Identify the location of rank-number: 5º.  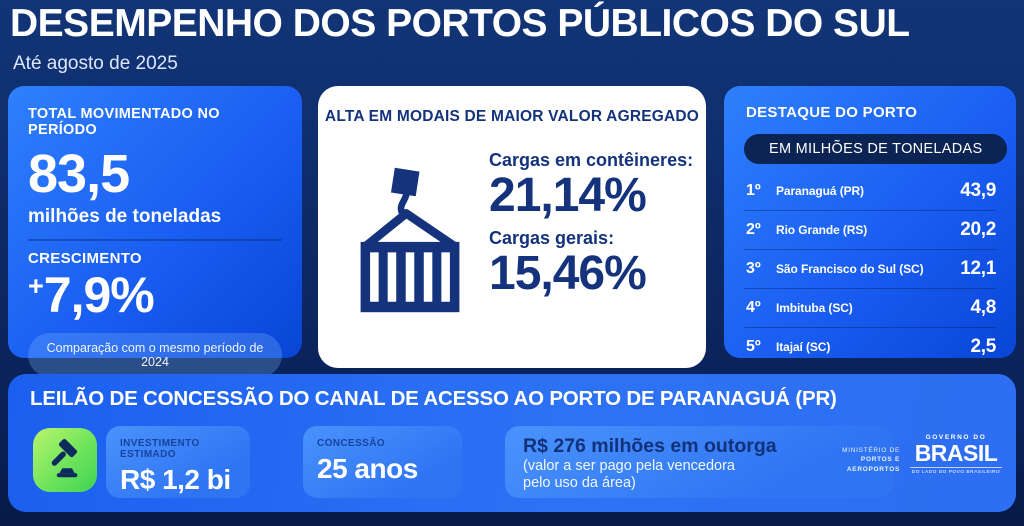
(753, 346).